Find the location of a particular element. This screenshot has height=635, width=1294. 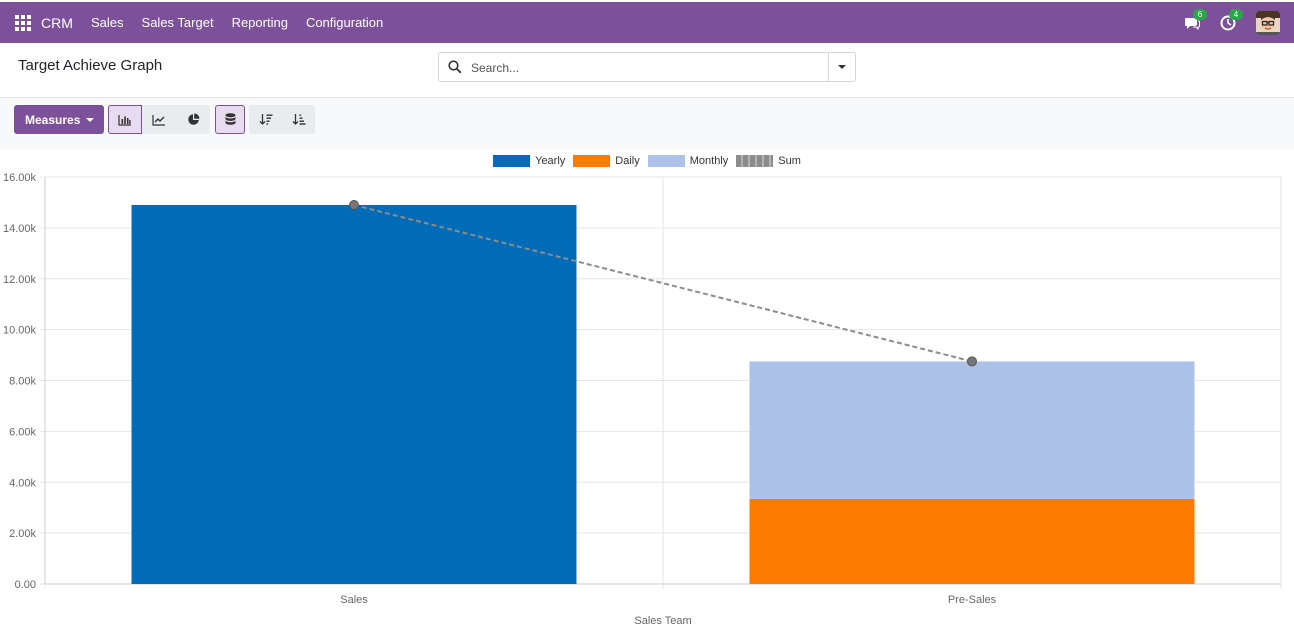

messages-count-badge: 6 is located at coordinates (1200, 14).